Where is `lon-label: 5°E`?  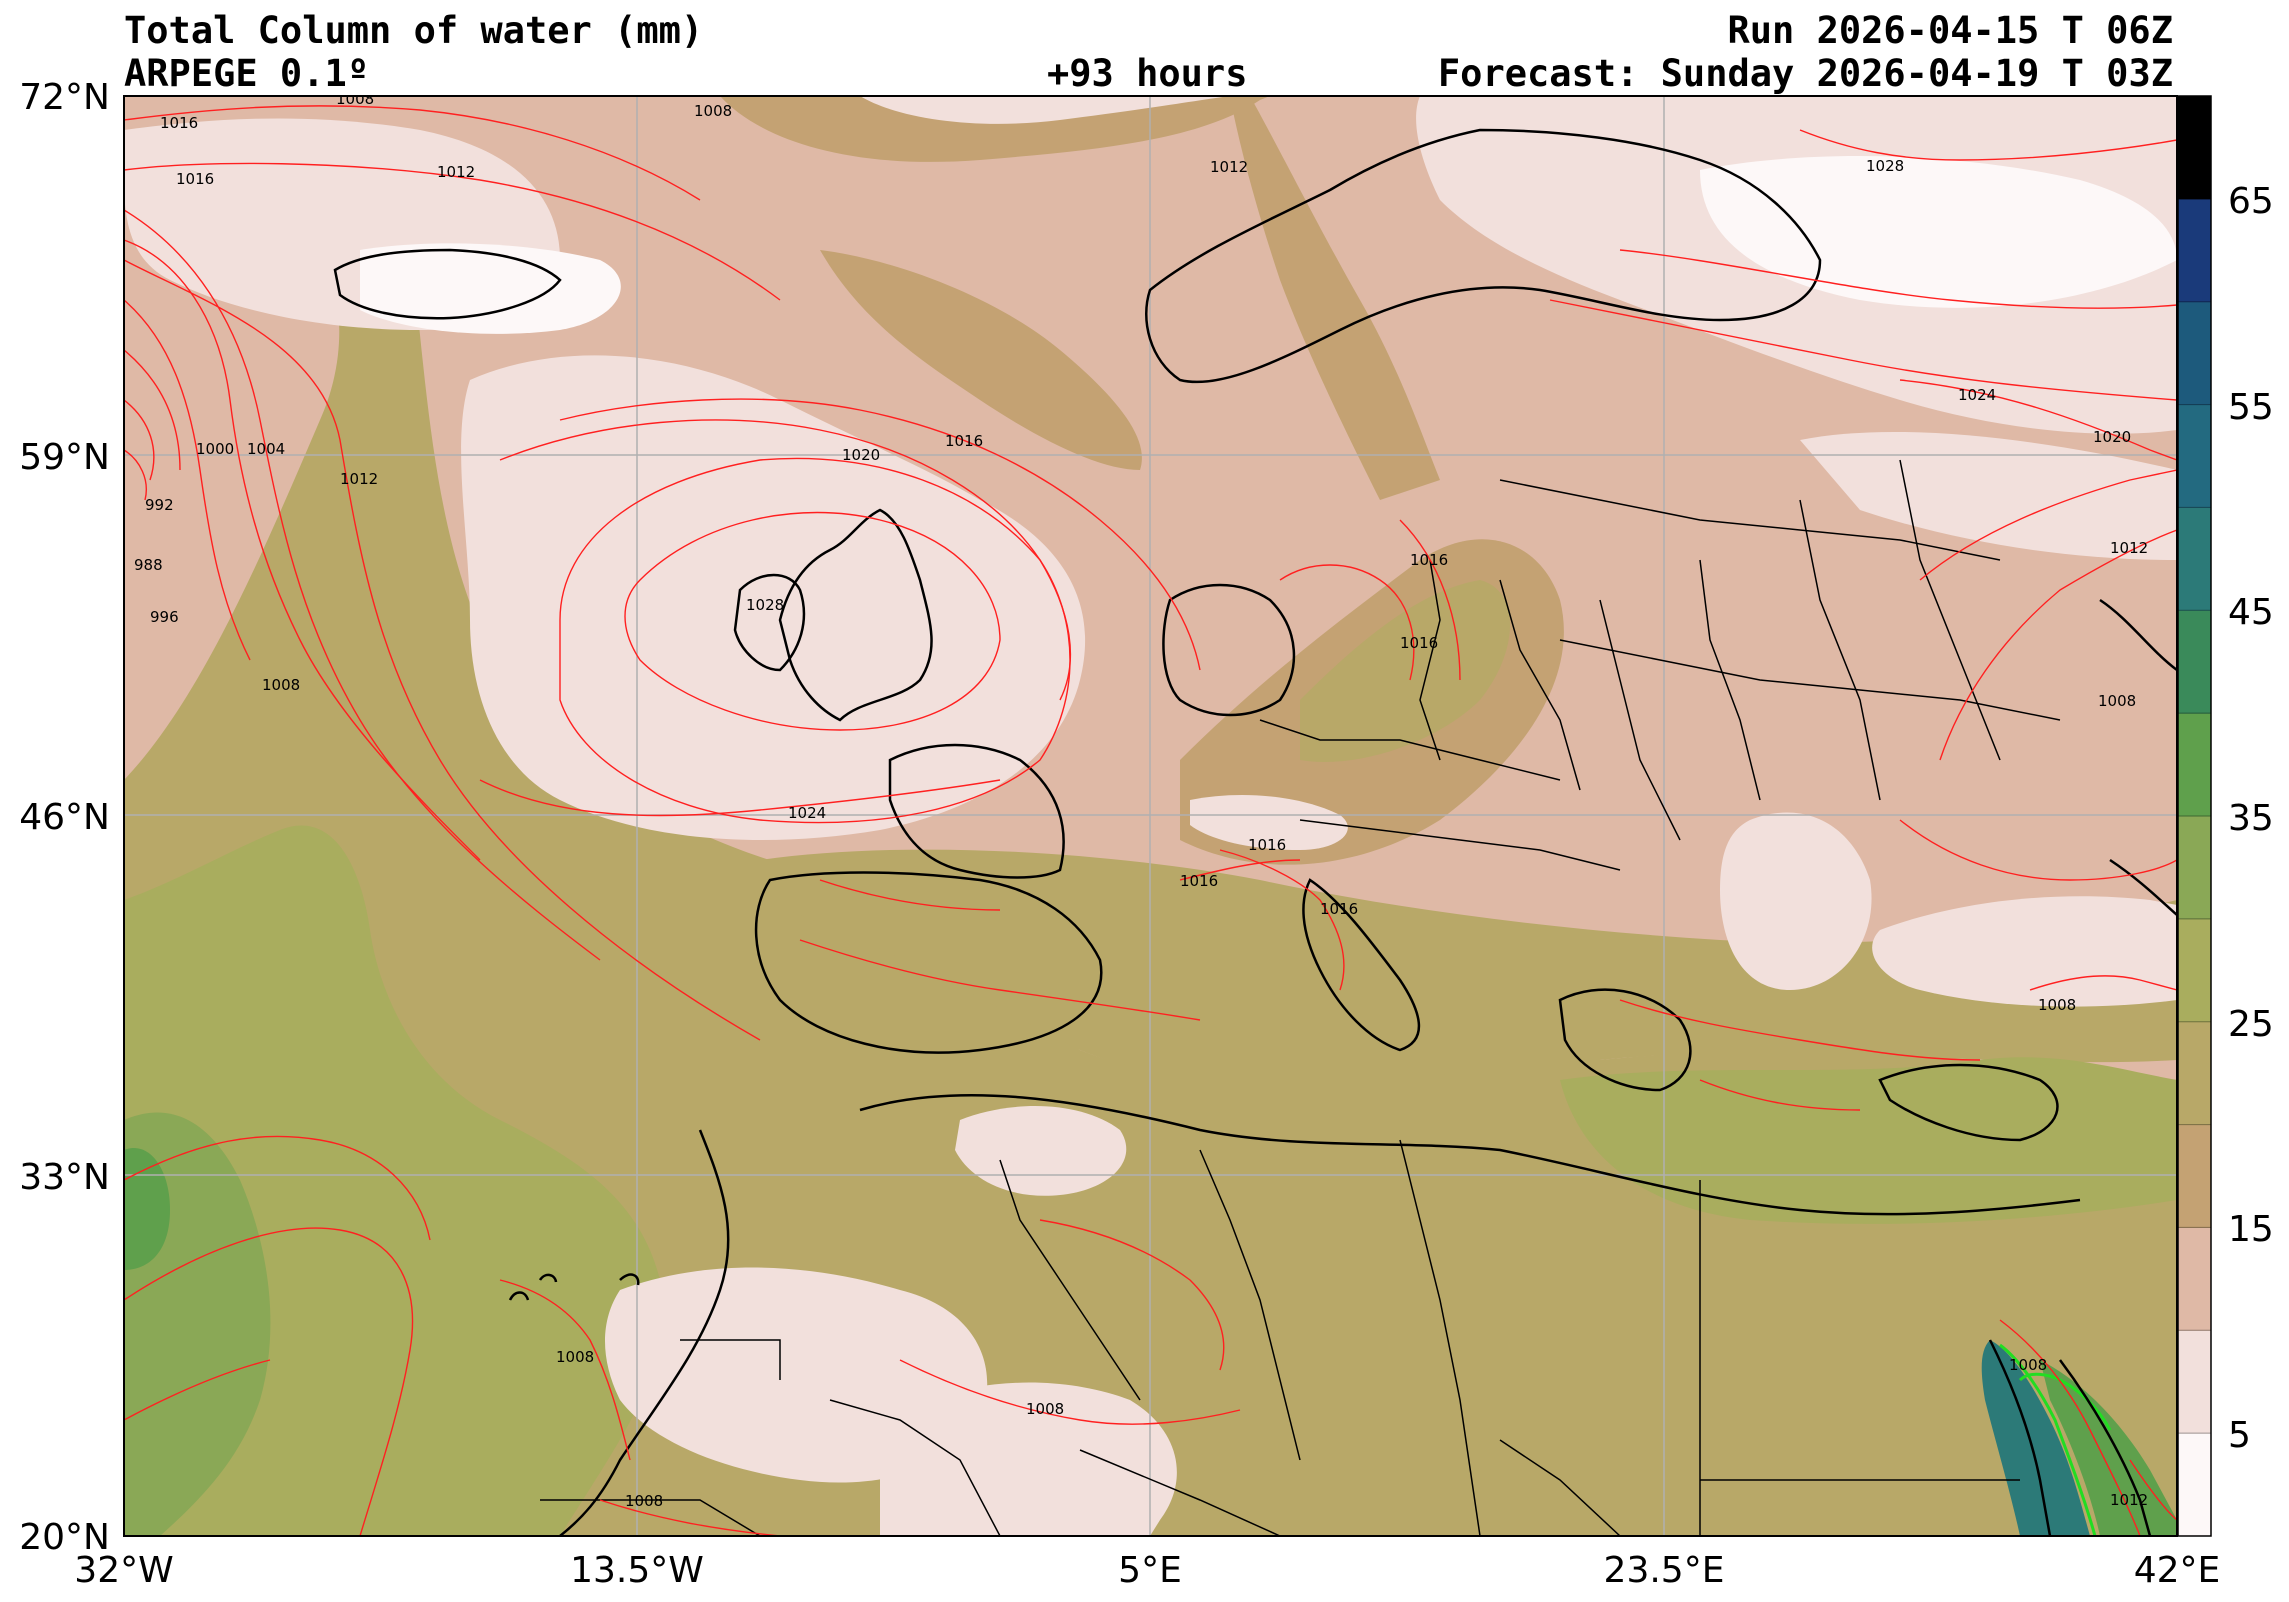 lon-label: 5°E is located at coordinates (1150, 1570).